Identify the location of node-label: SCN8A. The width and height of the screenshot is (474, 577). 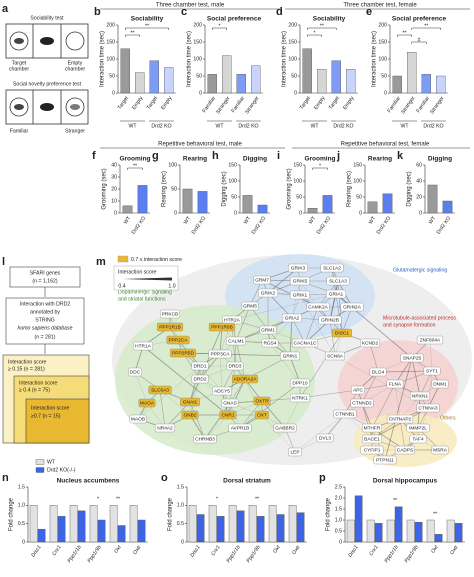
(335, 357).